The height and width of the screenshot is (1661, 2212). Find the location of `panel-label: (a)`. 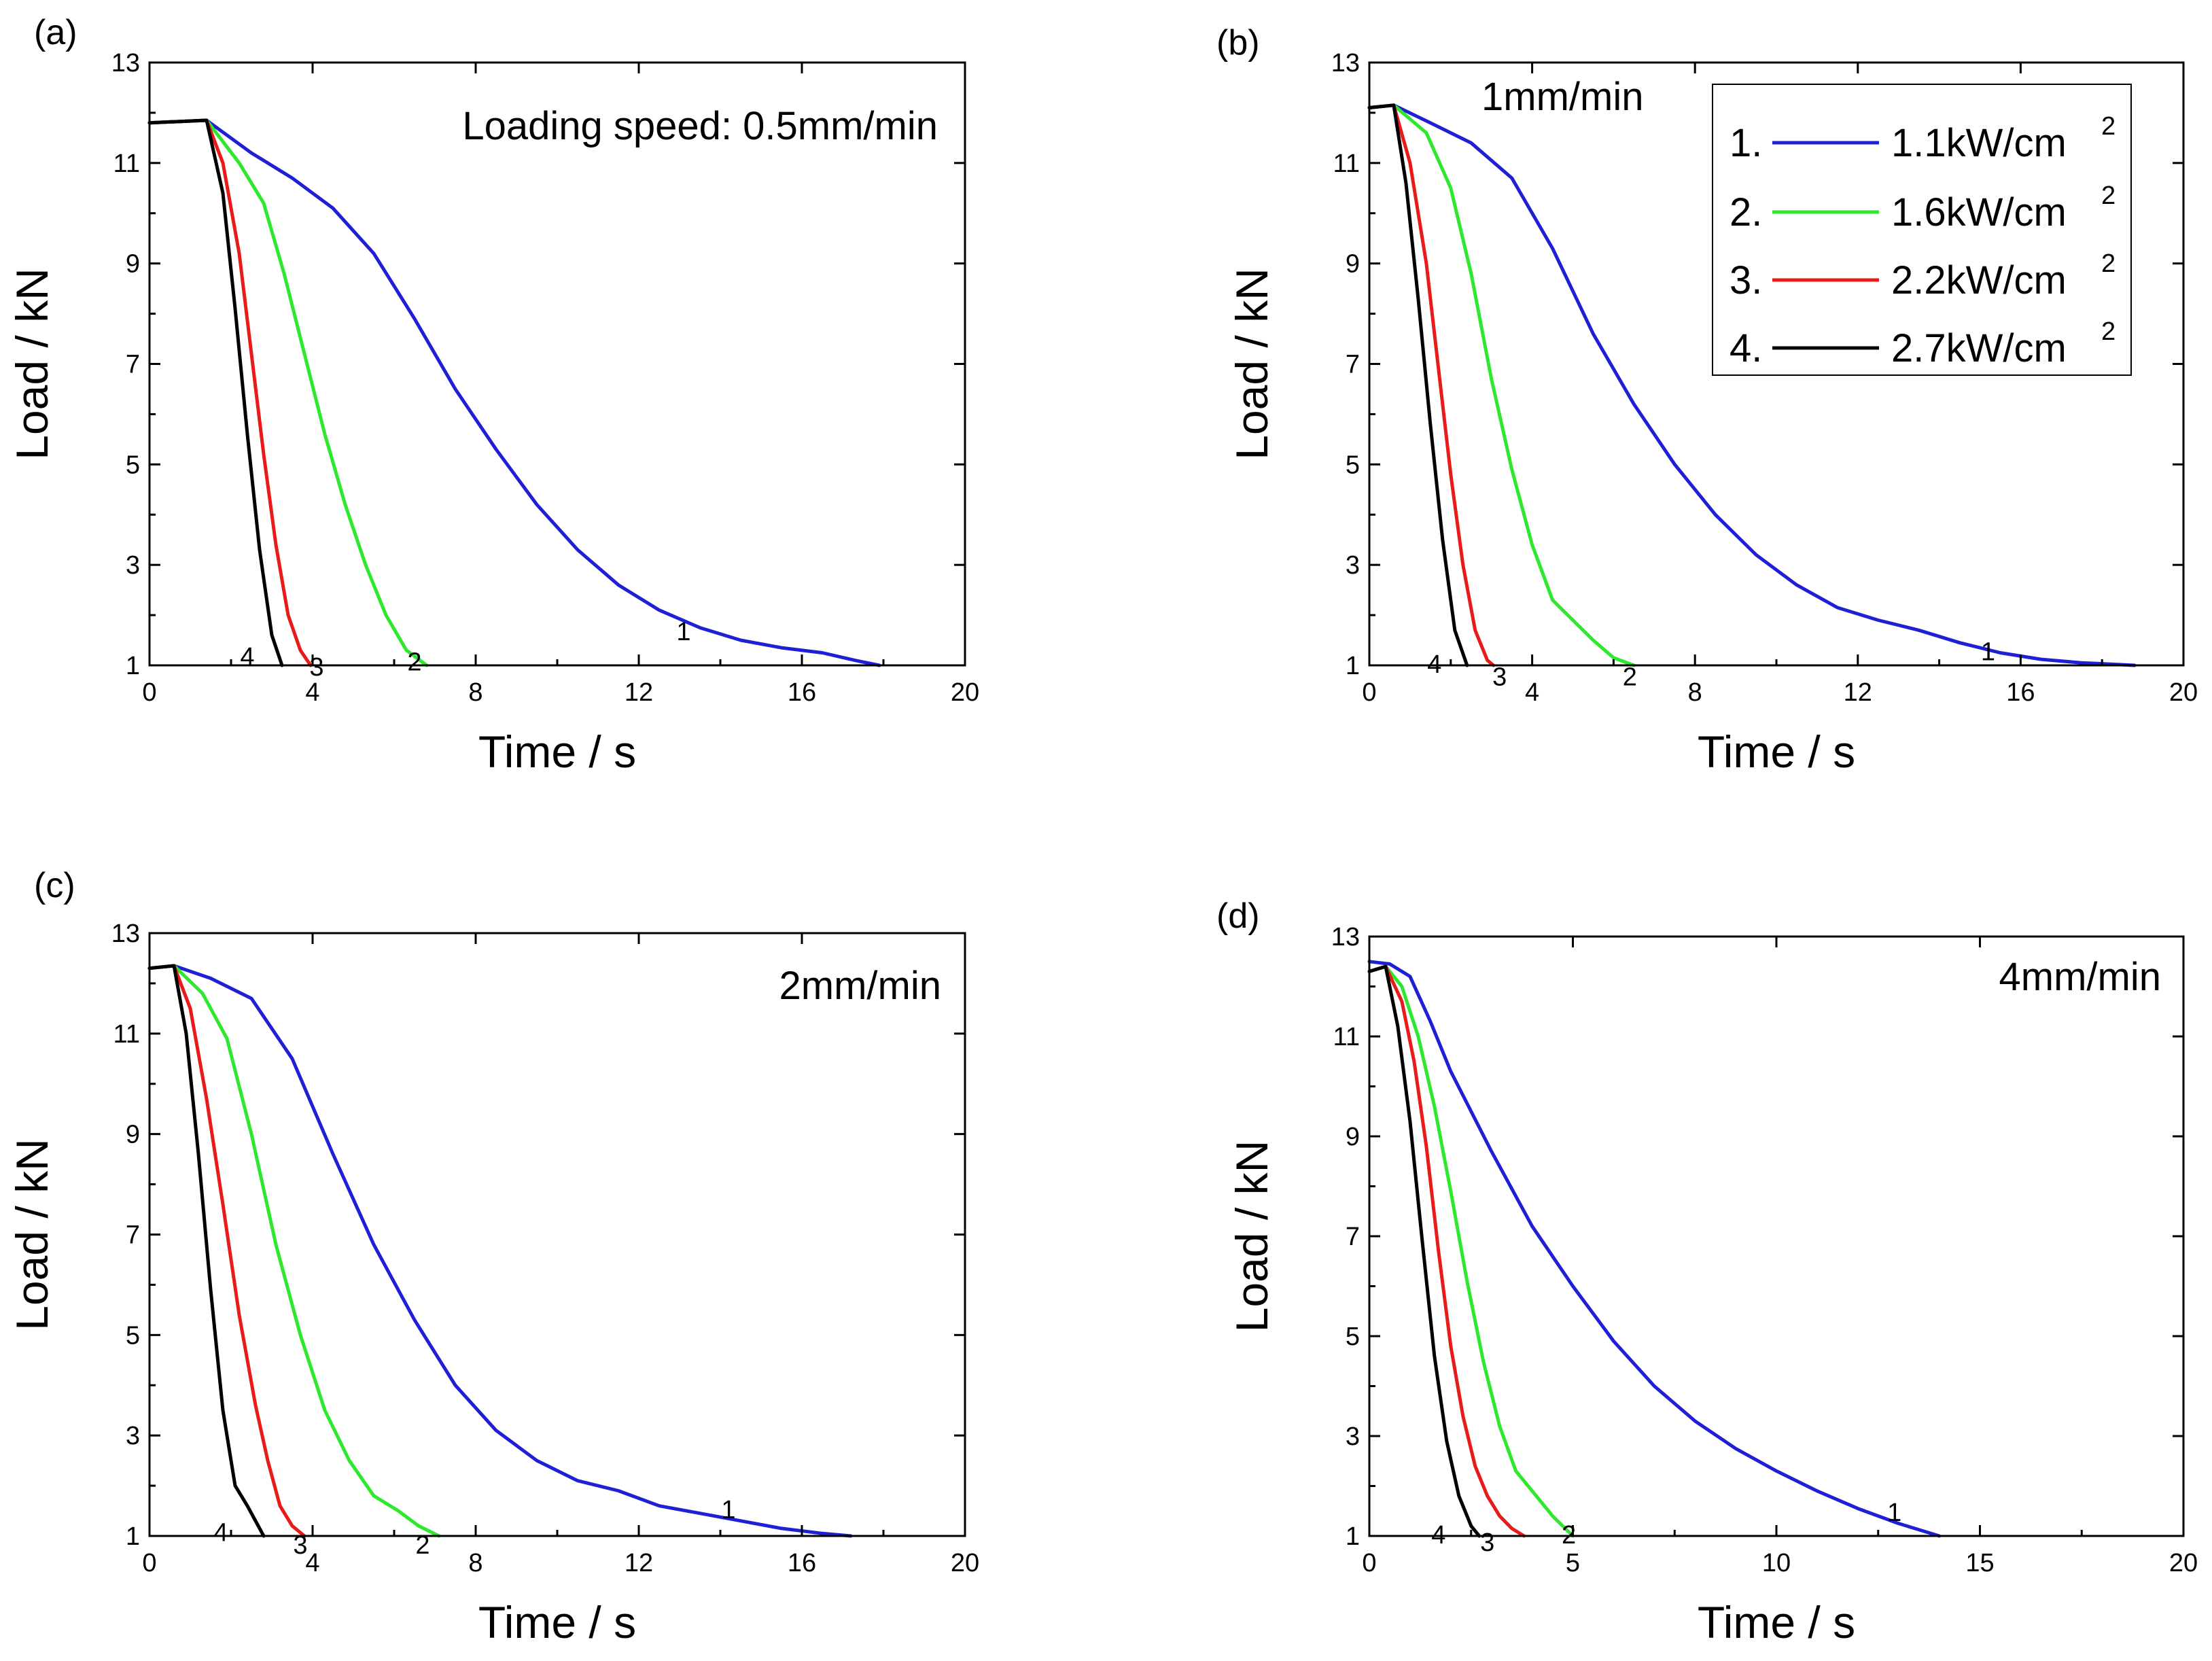

panel-label: (a) is located at coordinates (55, 33).